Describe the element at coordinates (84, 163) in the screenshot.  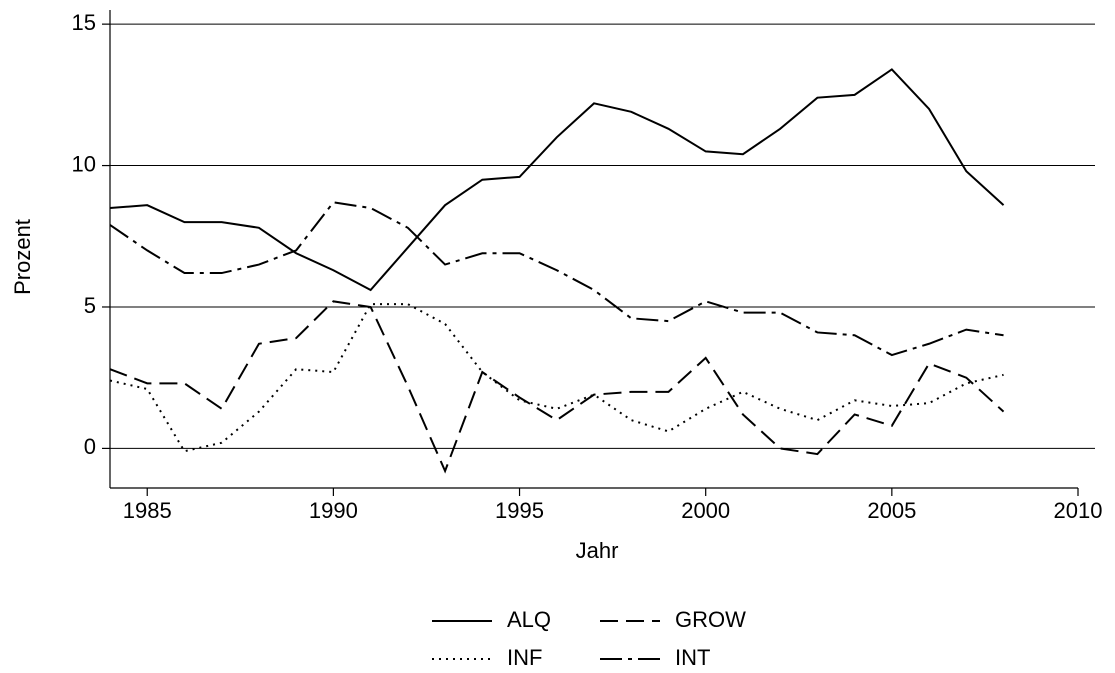
I see `y-tick-label: 10` at that location.